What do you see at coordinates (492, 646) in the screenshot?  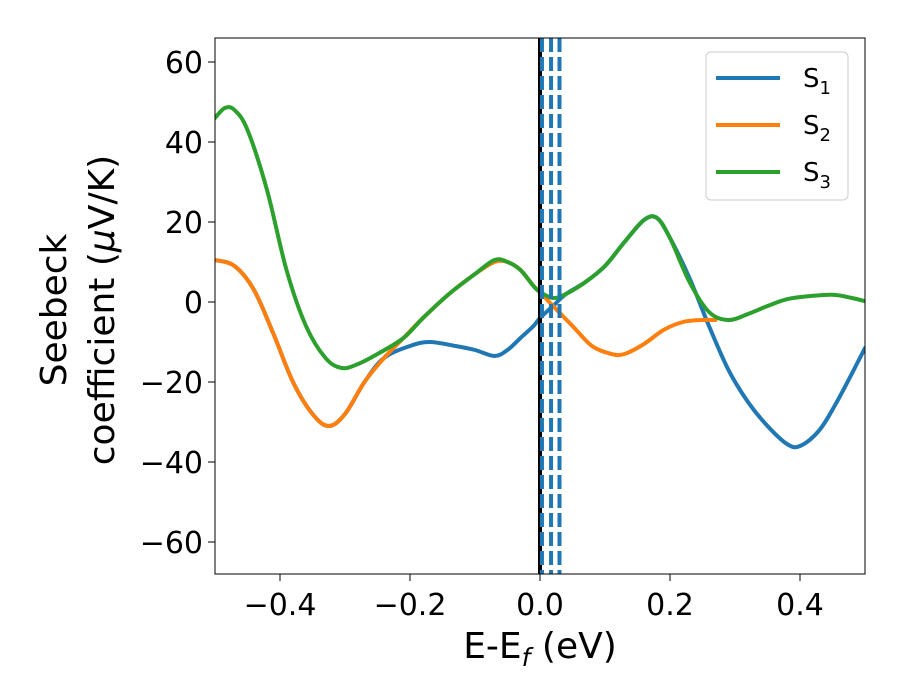 I see `x-axis-title-main: E-E` at bounding box center [492, 646].